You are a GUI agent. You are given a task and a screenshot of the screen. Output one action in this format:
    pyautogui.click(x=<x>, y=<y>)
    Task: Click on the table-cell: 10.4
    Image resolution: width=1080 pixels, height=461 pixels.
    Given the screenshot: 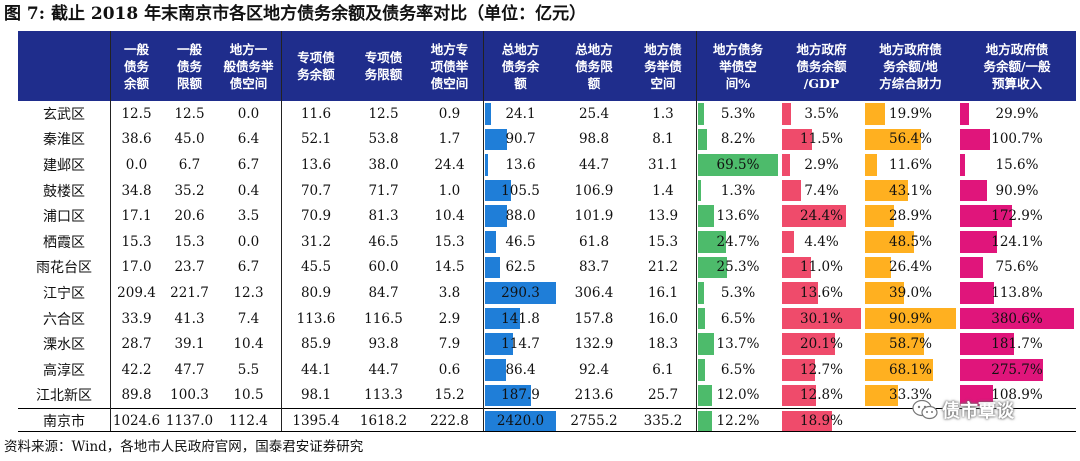 What is the action you would take?
    pyautogui.click(x=449, y=216)
    